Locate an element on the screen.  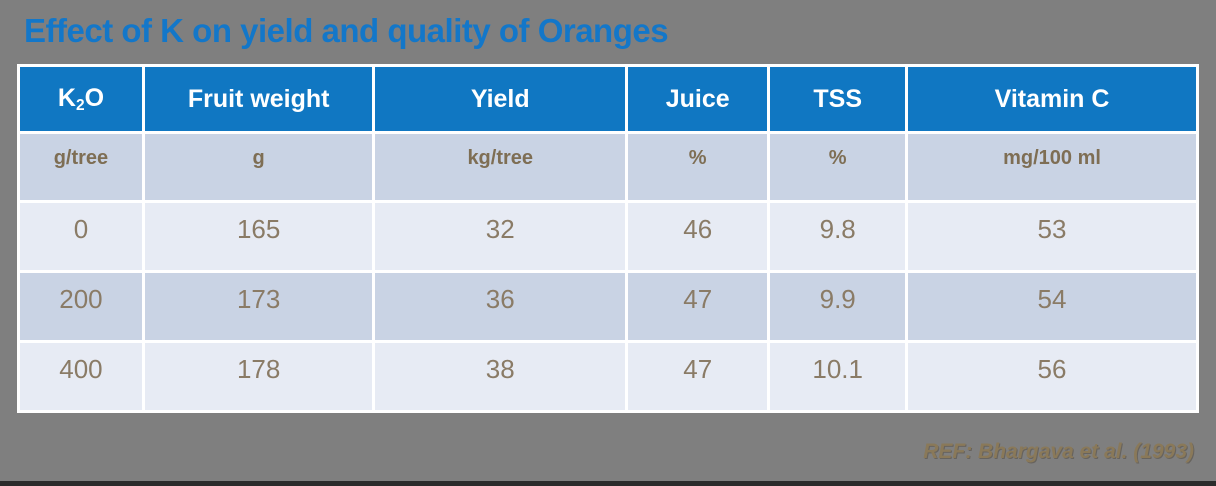
unit-juice: % is located at coordinates (698, 167).